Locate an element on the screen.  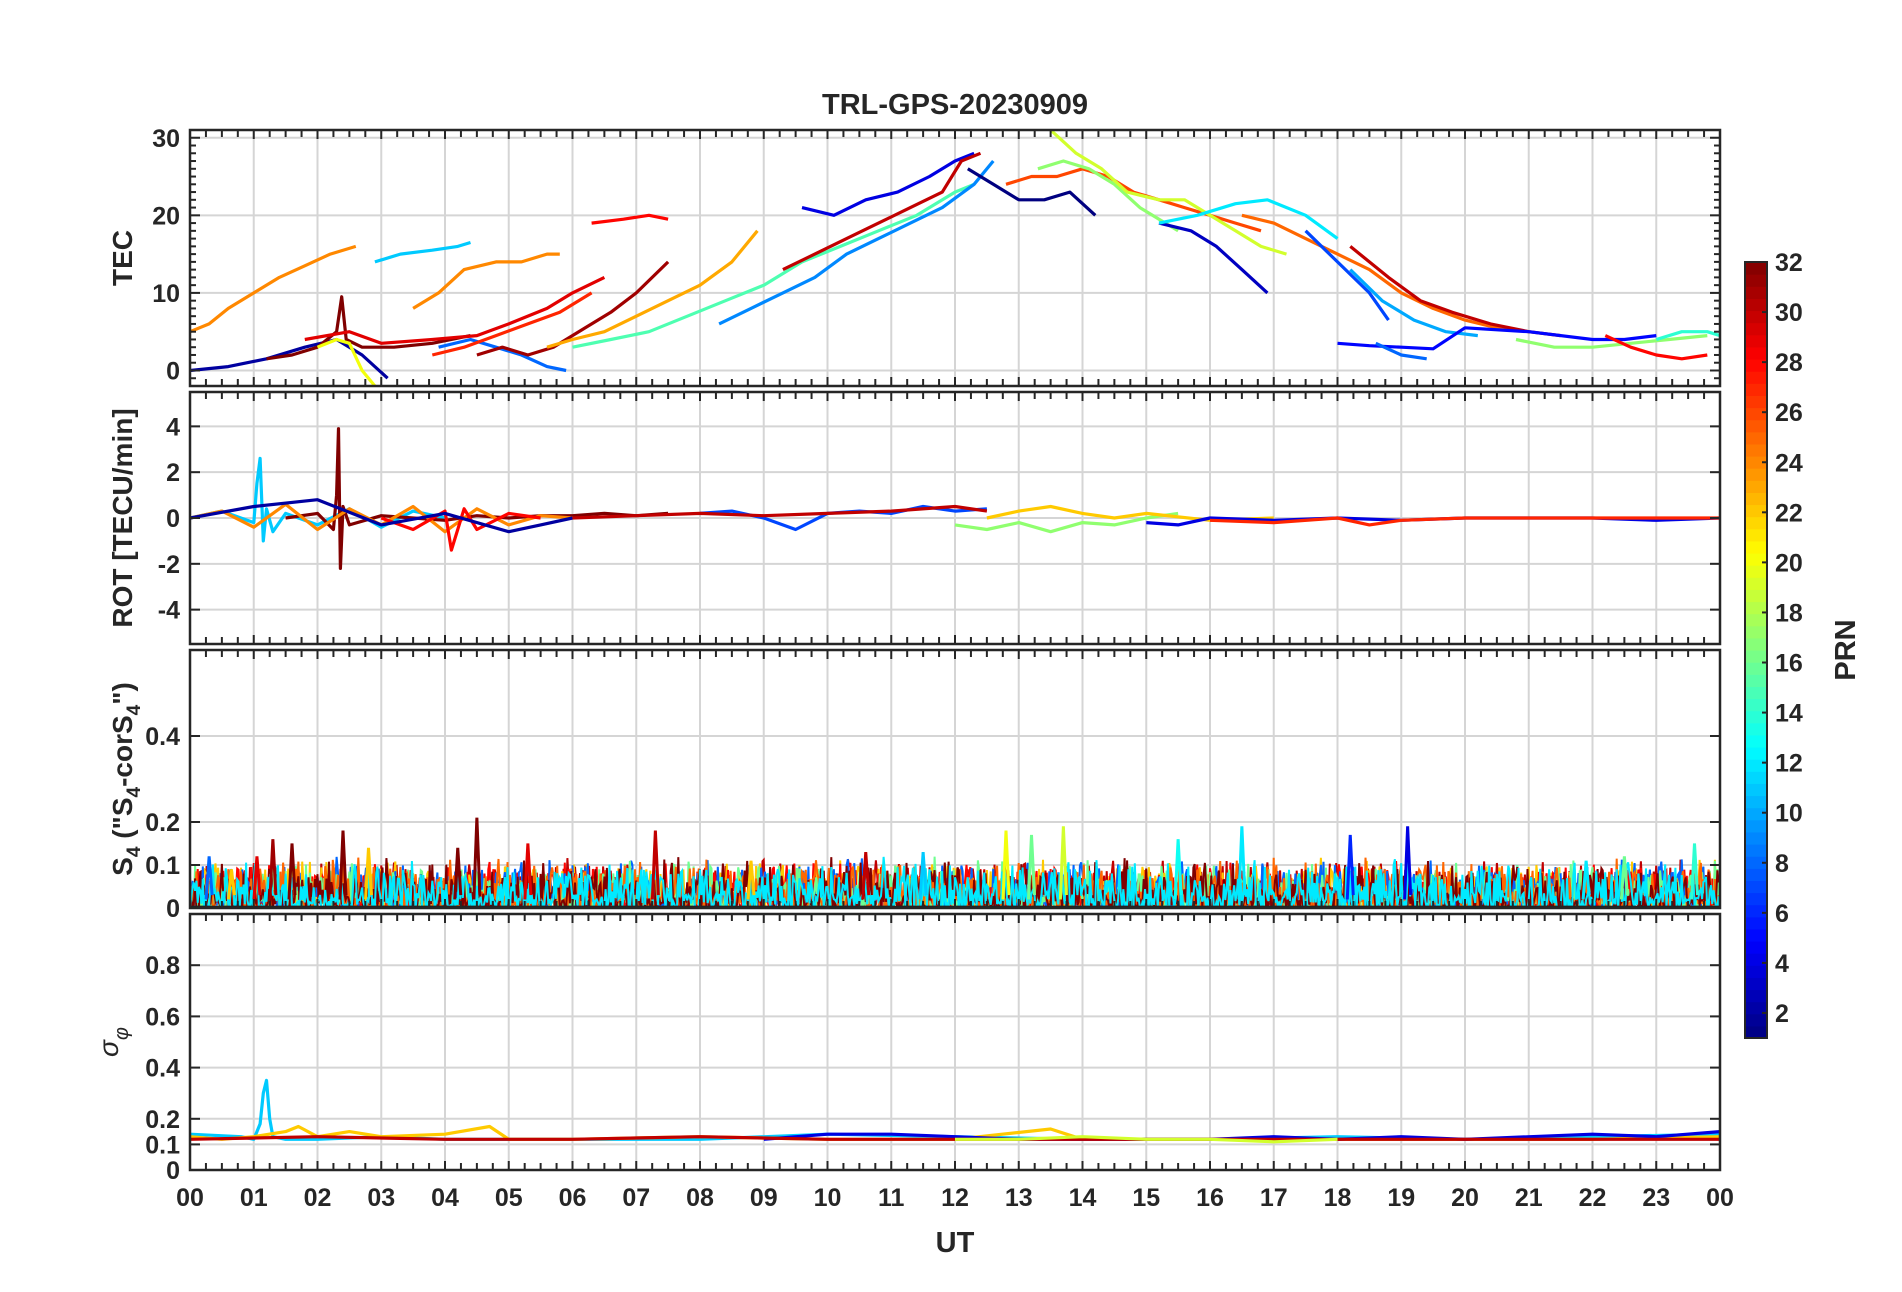
x-tick-label: 05 is located at coordinates (509, 1198).